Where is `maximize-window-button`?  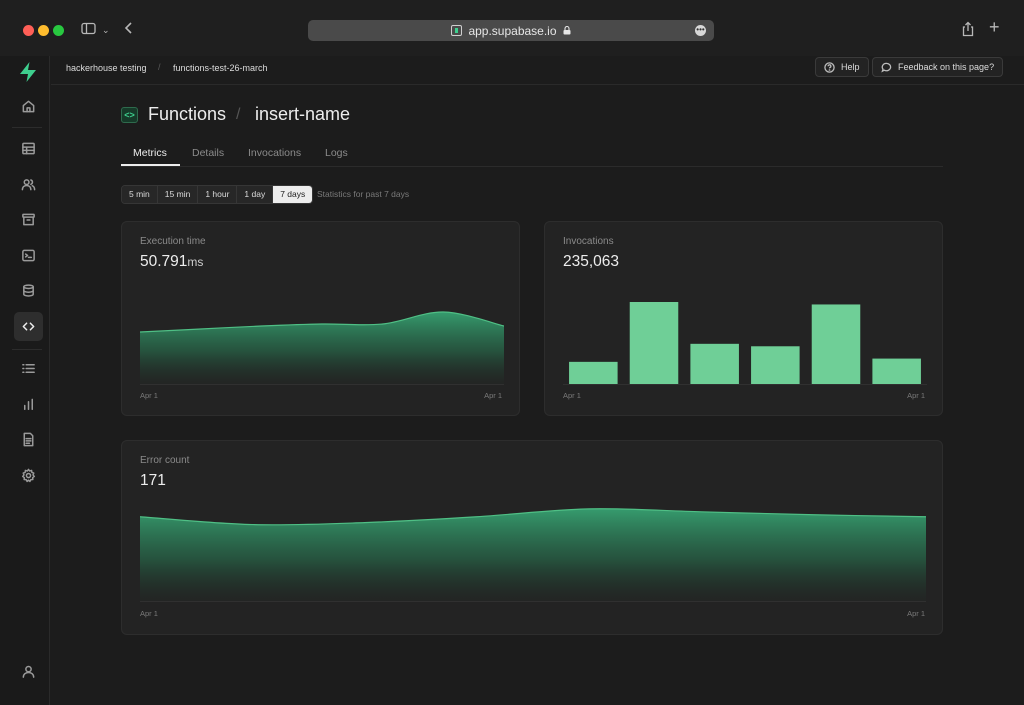
maximize-window-button is located at coordinates (58, 30).